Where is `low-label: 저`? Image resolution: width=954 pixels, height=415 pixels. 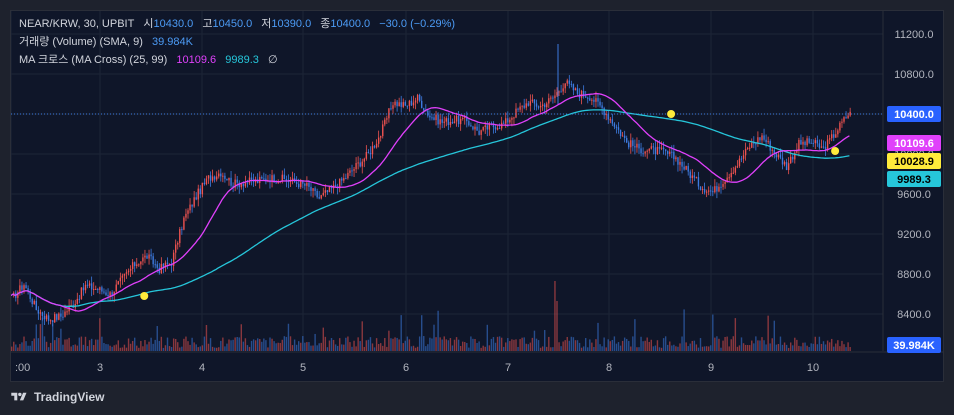 low-label: 저 is located at coordinates (266, 24).